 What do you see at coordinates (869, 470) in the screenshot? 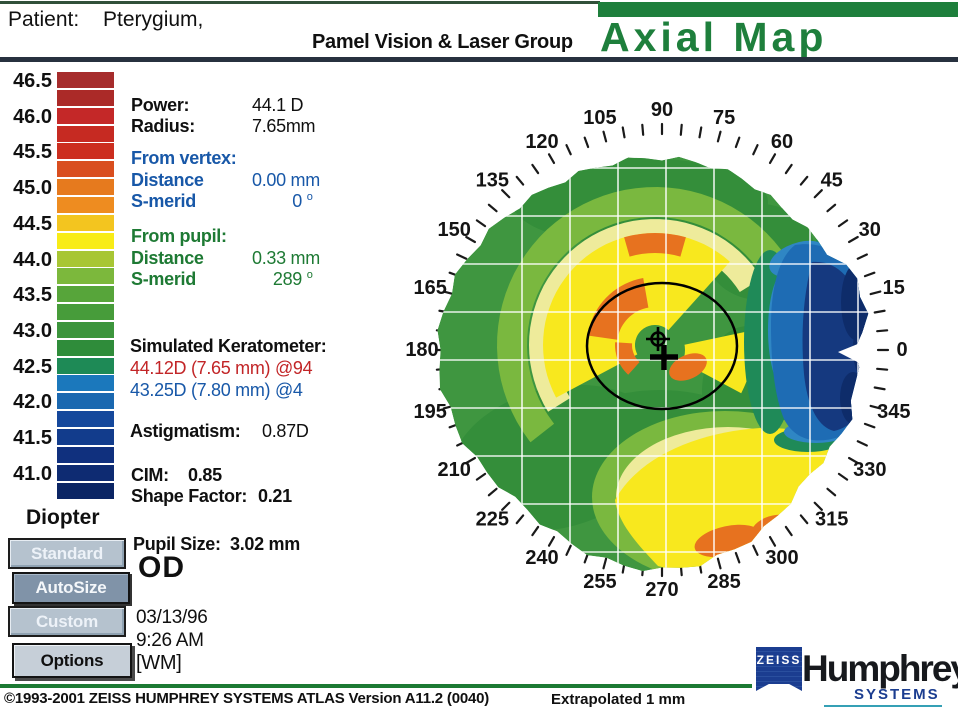
I see `degree-label: 330` at bounding box center [869, 470].